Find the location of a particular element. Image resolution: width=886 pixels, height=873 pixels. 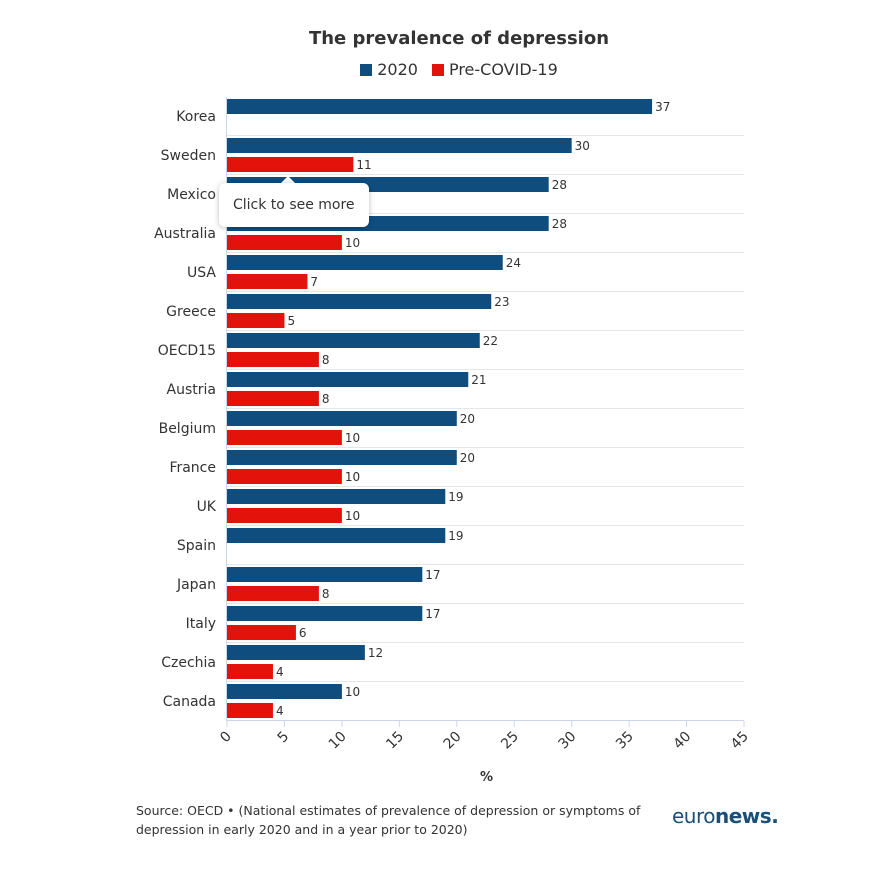

x-tick-label: 25 is located at coordinates (510, 741).